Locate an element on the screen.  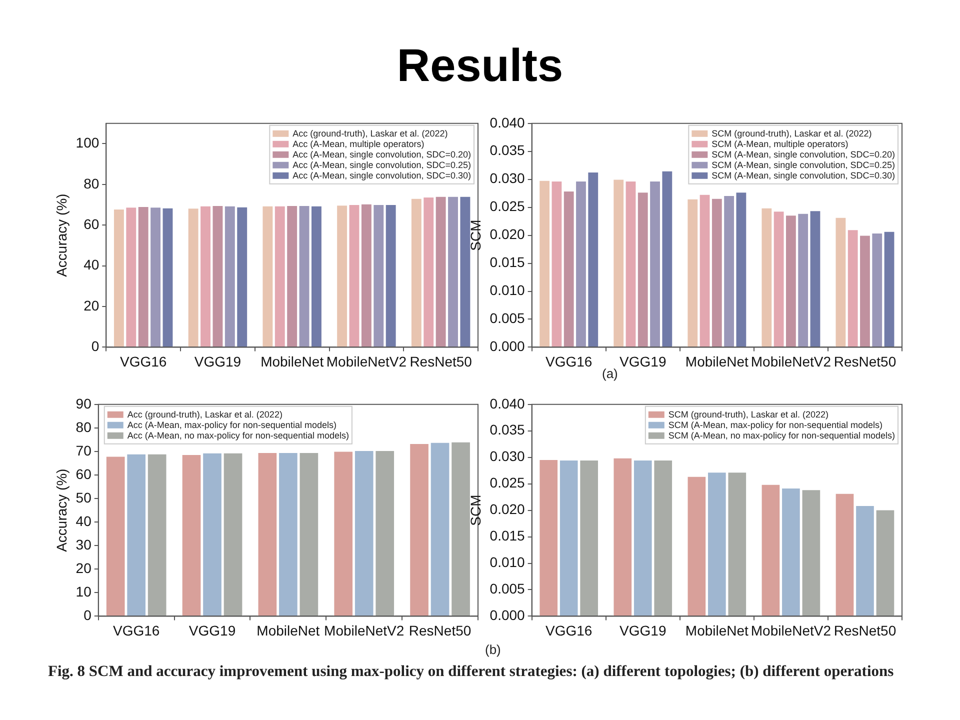
caption: Fig. 8 SCM and accuracy improvement using max-policy on different strategies: (a) different topologies; (b) different operations is located at coordinates (471, 672).